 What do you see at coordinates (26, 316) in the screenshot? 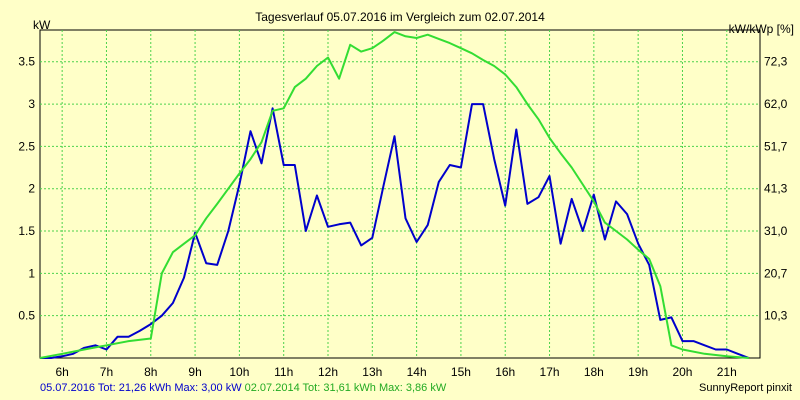
I see `y-tick-label-left: 0.5` at bounding box center [26, 316].